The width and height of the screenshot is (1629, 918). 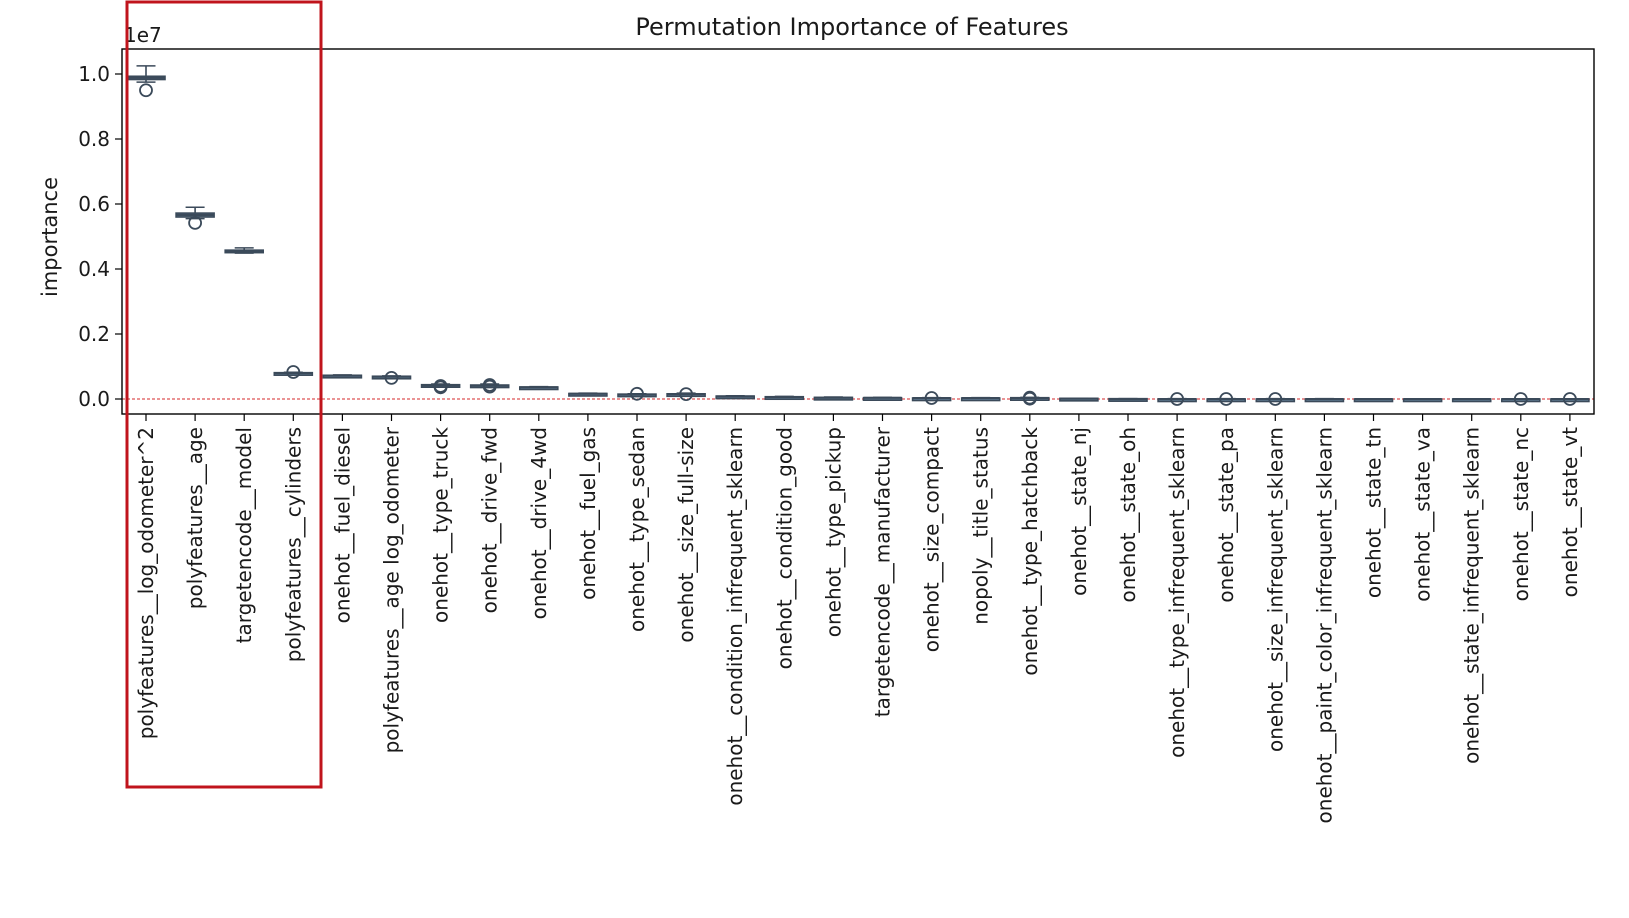 I want to click on x-tick-label: onehot__state_pa, so click(x=1226, y=515).